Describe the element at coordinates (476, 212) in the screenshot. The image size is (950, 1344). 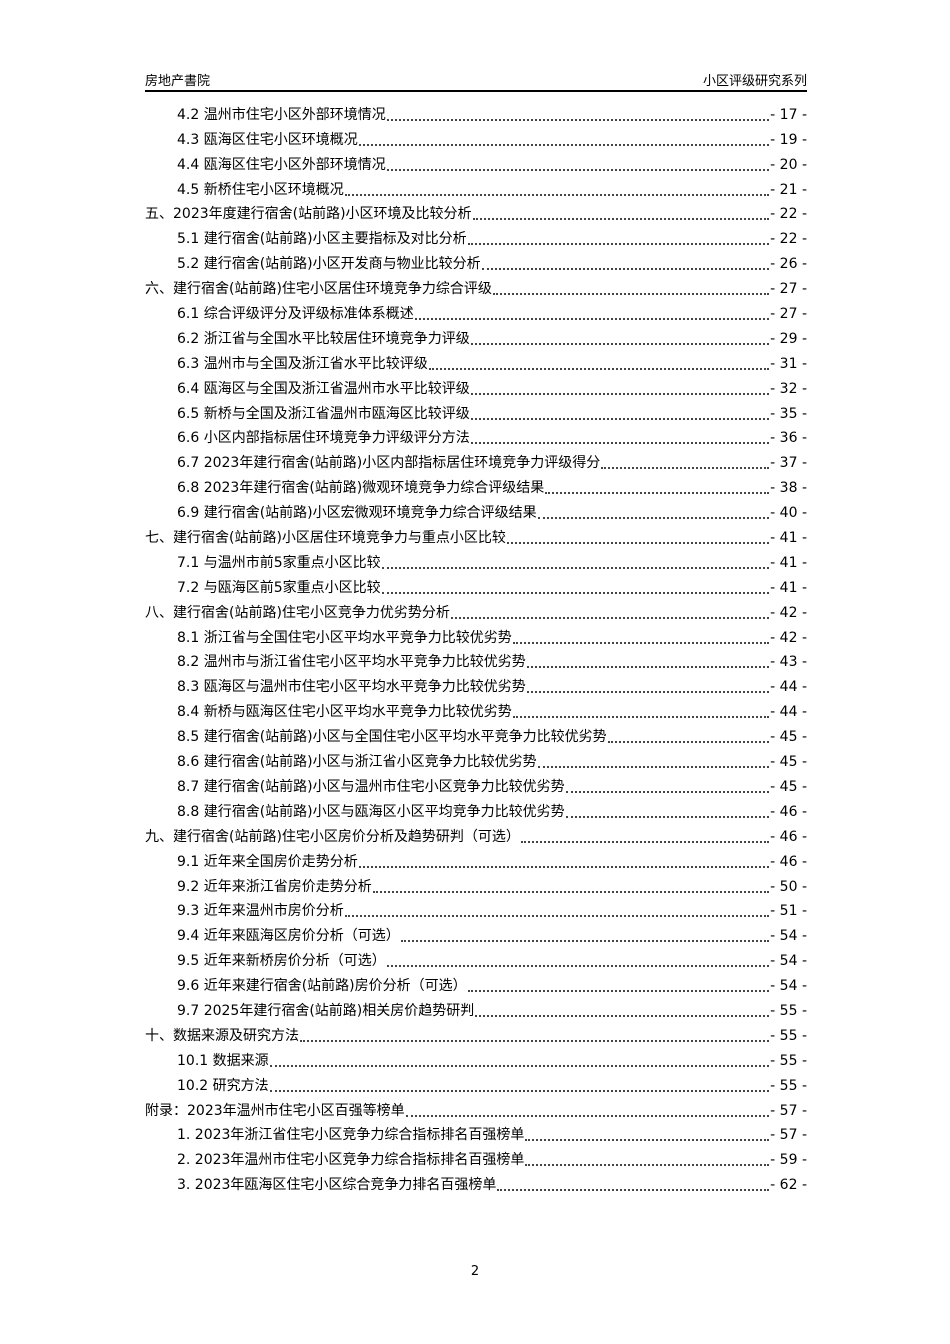
I see `toc-entry: 五、2023年度建行宿舍(站前路)小区环境及比较分析 - 22 -` at that location.